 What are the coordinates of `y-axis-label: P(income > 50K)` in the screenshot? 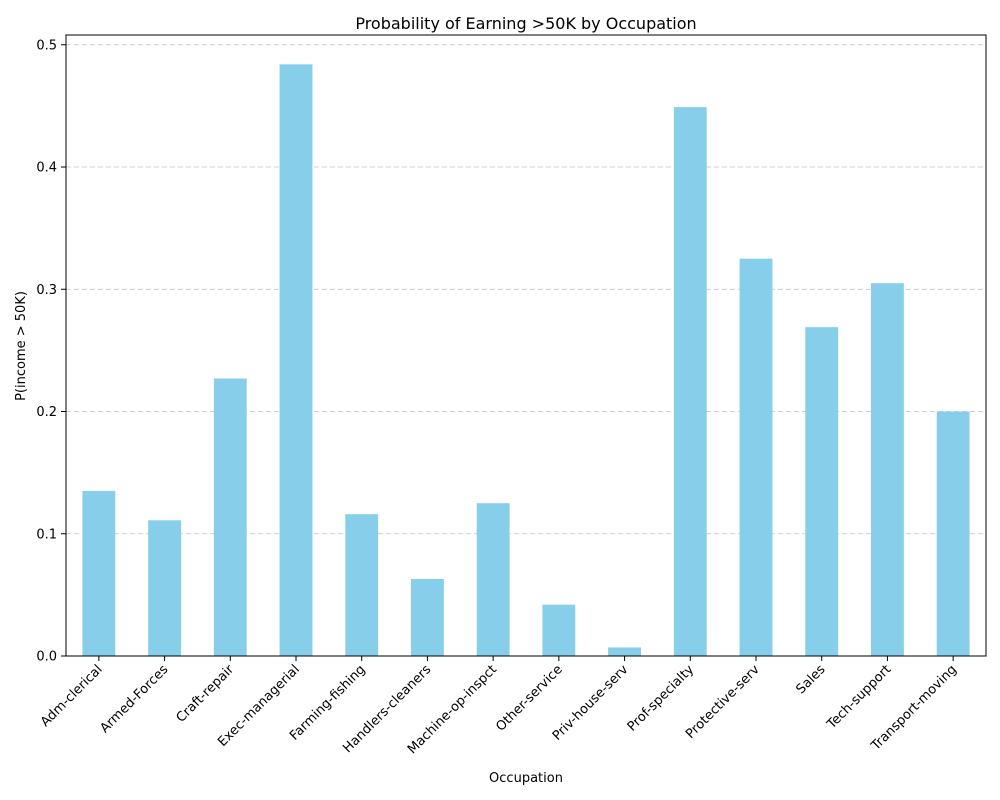 It's located at (21, 346).